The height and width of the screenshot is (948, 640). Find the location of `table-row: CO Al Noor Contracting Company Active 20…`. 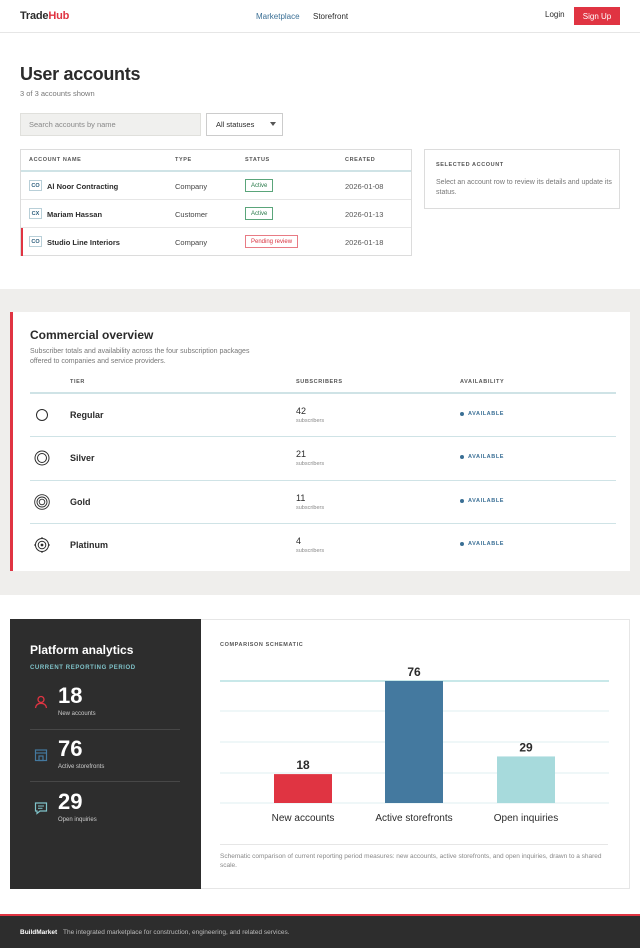

table-row: CO Al Noor Contracting Company Active 20… is located at coordinates (216, 186).